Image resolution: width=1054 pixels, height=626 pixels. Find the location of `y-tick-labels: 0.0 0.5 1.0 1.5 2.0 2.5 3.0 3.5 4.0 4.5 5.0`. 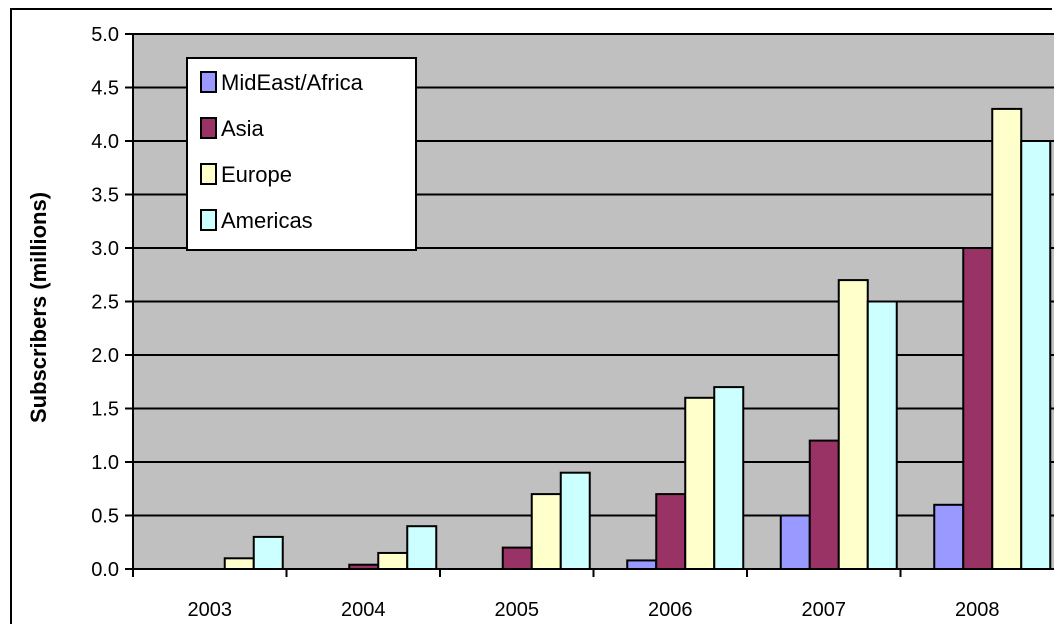

y-tick-labels: 0.0 0.5 1.0 1.5 2.0 2.5 3.0 3.5 4.0 4.5 5.0 is located at coordinates (105, 302).